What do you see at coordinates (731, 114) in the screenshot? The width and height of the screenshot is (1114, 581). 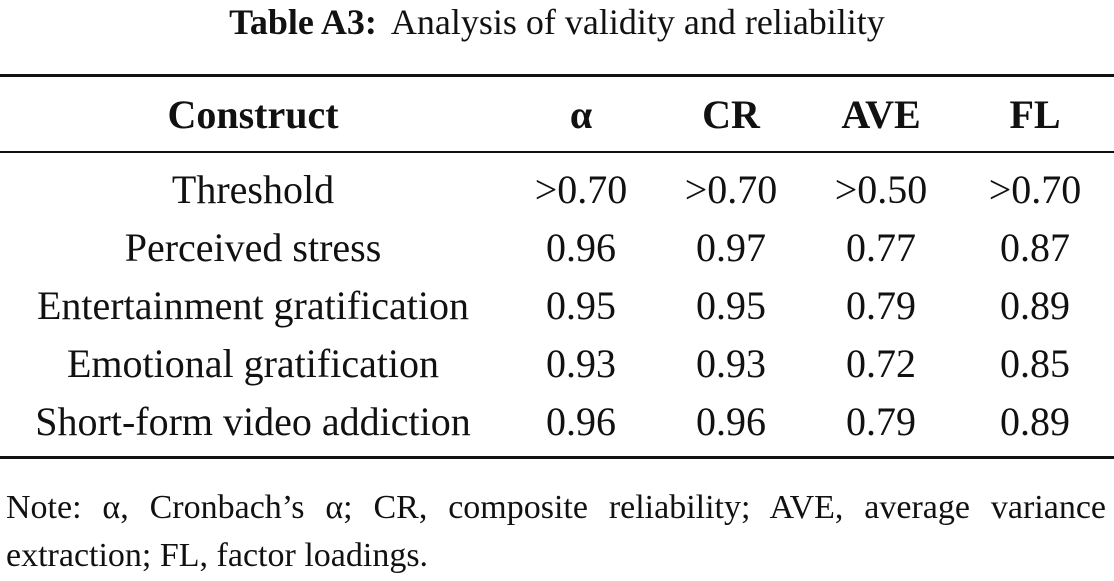 I see `header-cr: CR` at bounding box center [731, 114].